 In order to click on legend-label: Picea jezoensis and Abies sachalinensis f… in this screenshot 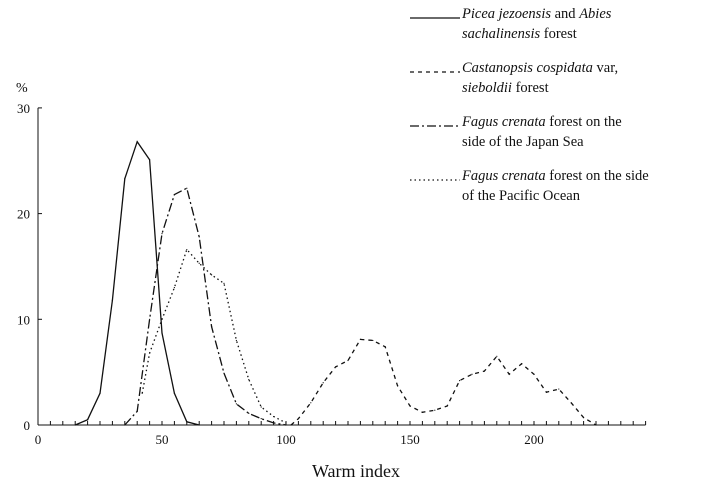, I will do `click(537, 24)`.